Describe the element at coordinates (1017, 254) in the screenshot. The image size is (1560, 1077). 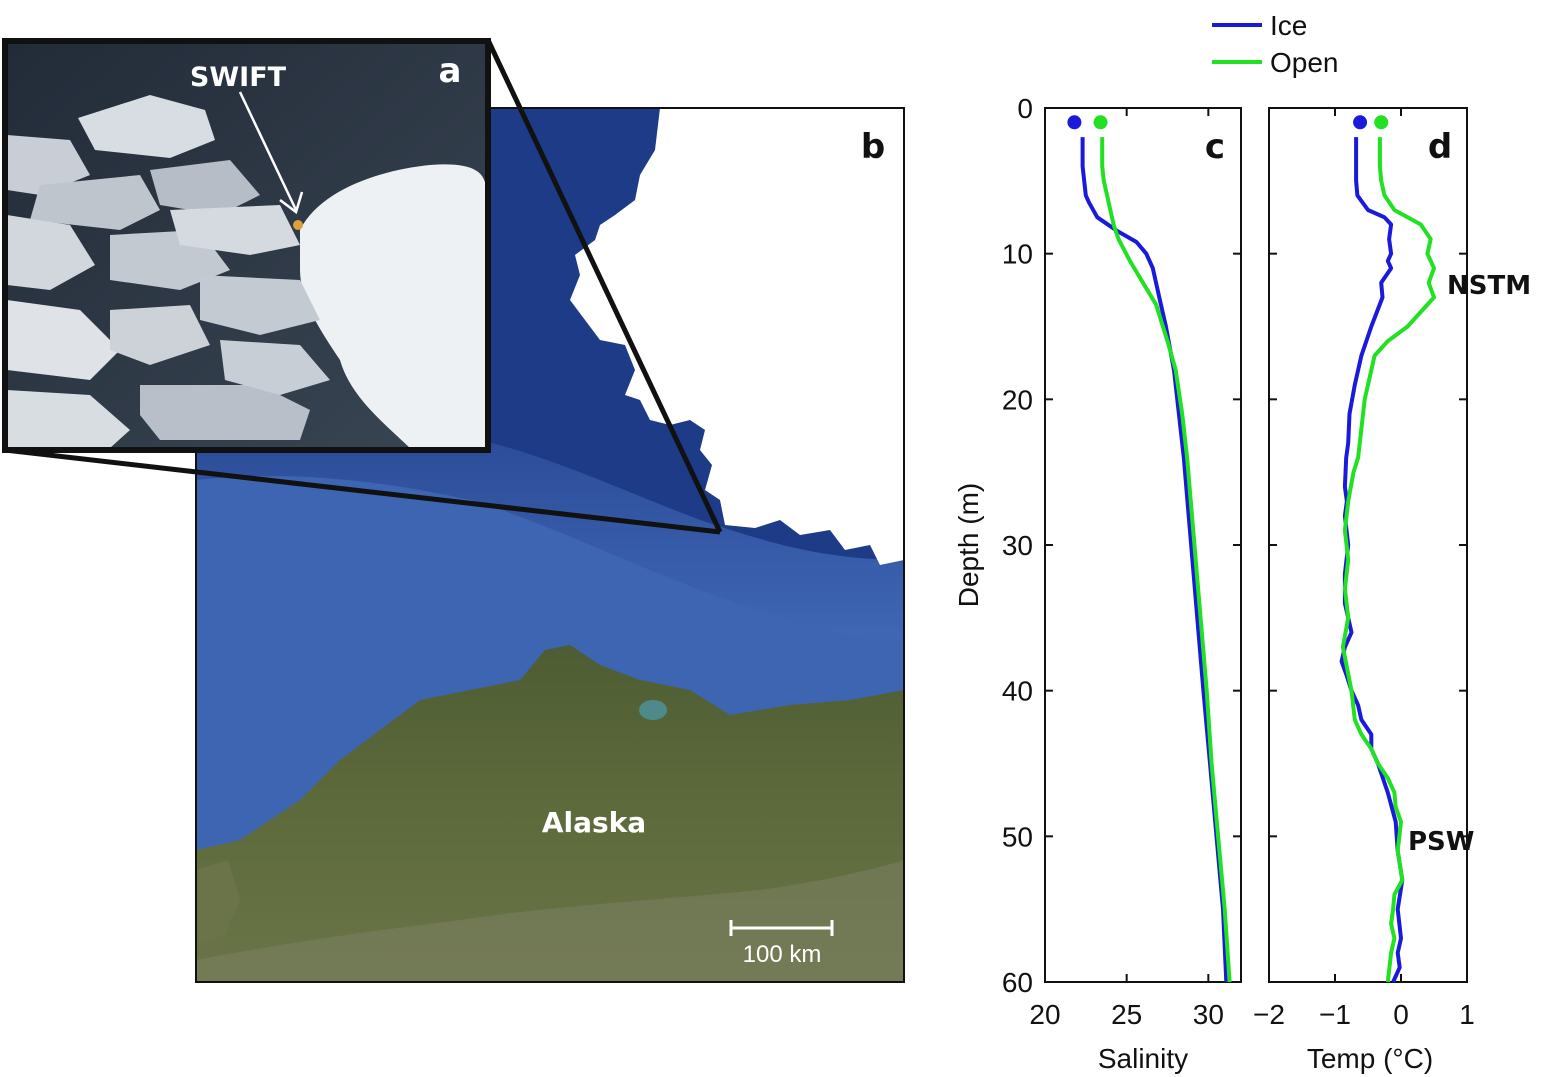
I see `y-tick-label: 10` at that location.